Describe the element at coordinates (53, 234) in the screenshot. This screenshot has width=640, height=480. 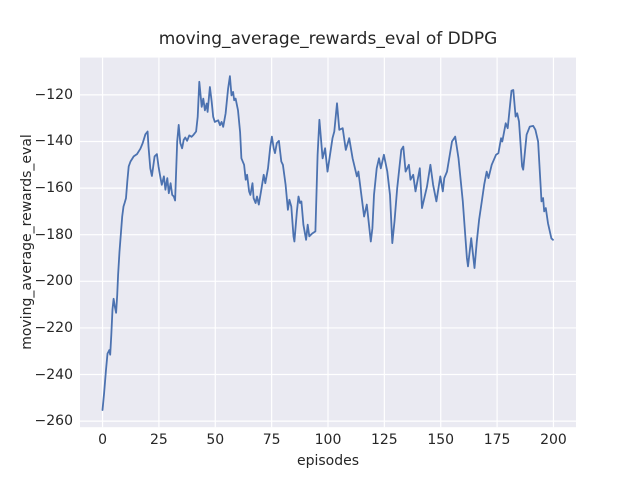
I see `y-tick-label: −180` at that location.